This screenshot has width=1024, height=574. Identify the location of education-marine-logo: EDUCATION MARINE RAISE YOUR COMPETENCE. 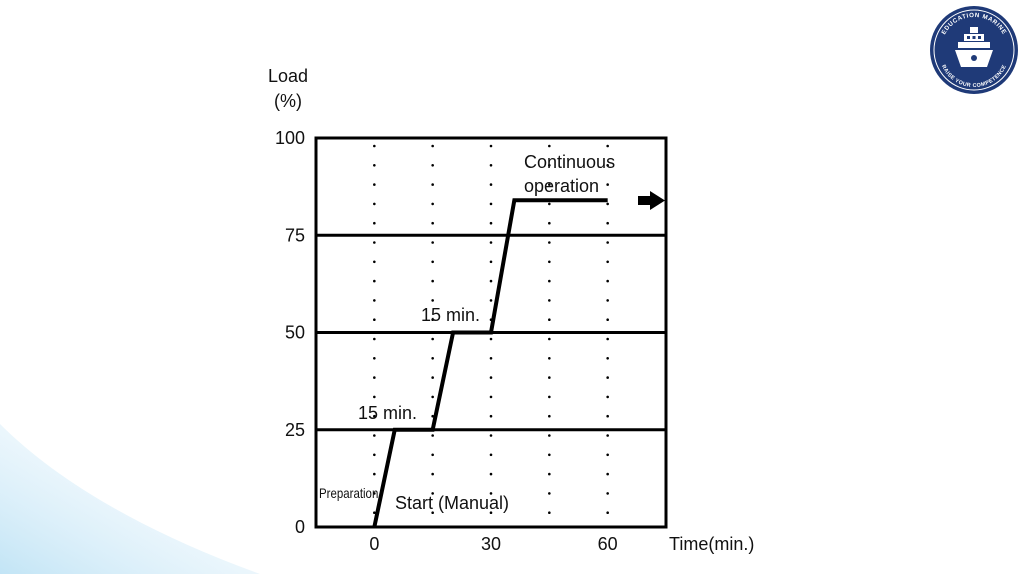
(974, 50).